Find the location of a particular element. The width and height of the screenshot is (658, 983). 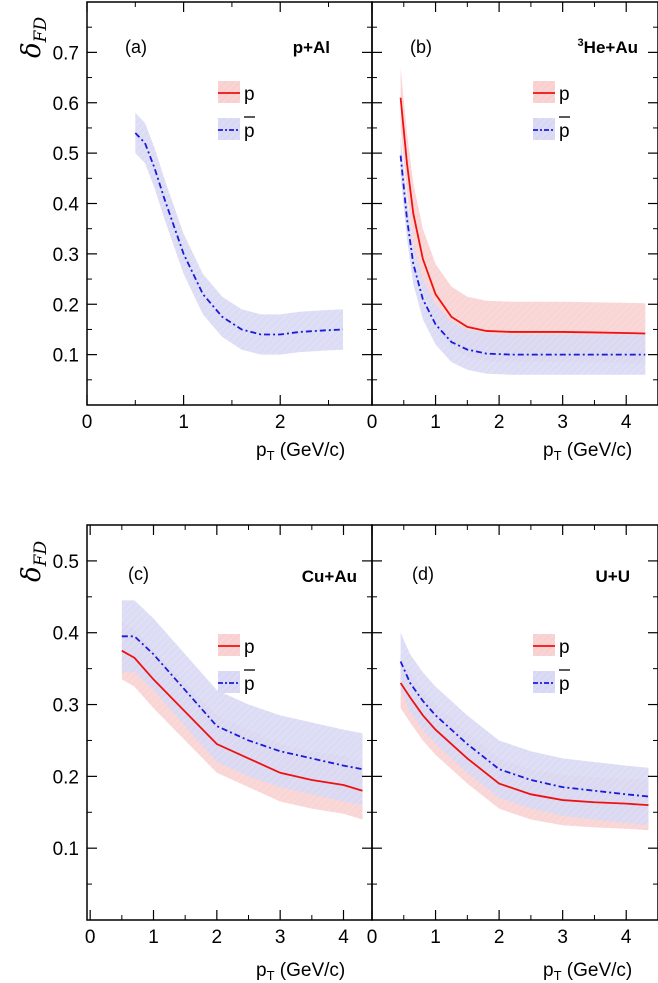

y-axis-label-bottom: δFD is located at coordinates (34, 561).